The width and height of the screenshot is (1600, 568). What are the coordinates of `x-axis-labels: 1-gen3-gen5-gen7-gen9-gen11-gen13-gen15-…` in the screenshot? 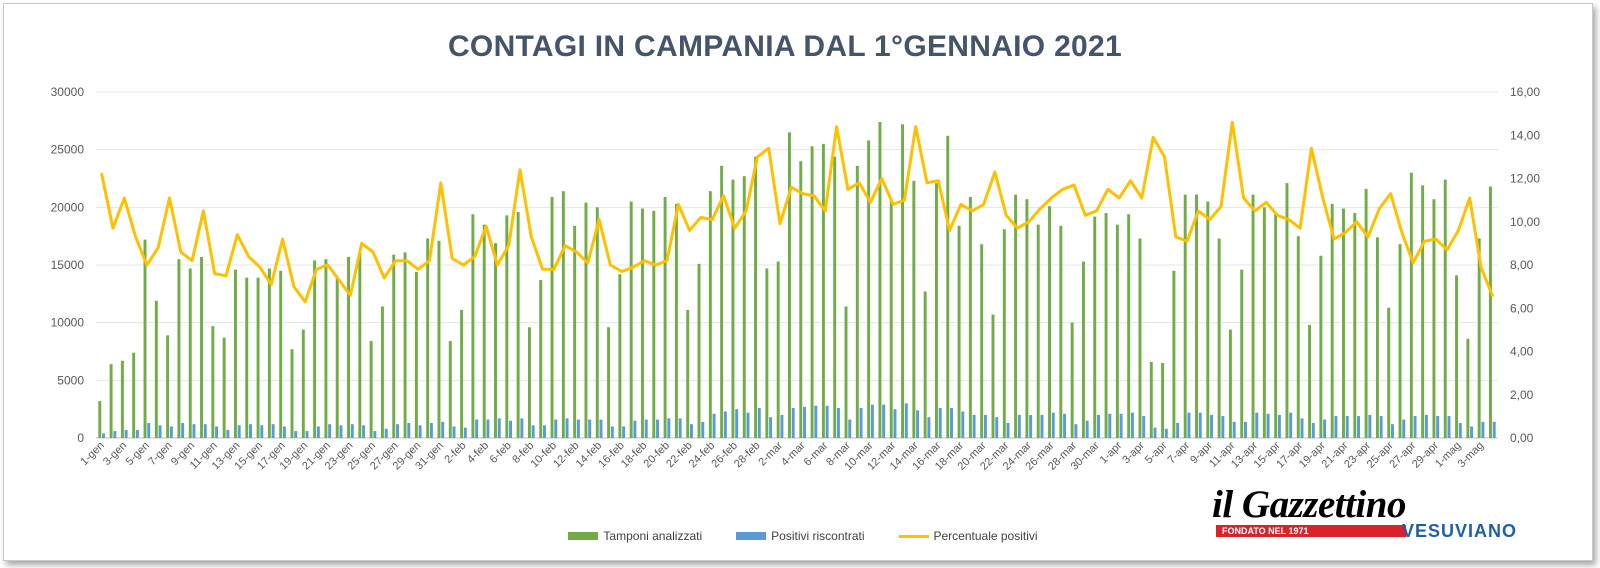 It's located at (782, 455).